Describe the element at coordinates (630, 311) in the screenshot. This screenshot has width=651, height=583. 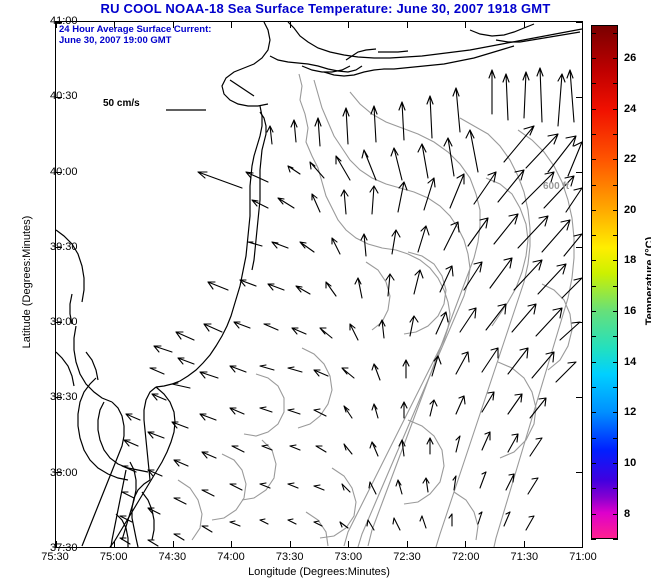
I see `colorbar-tick-label: 16` at that location.